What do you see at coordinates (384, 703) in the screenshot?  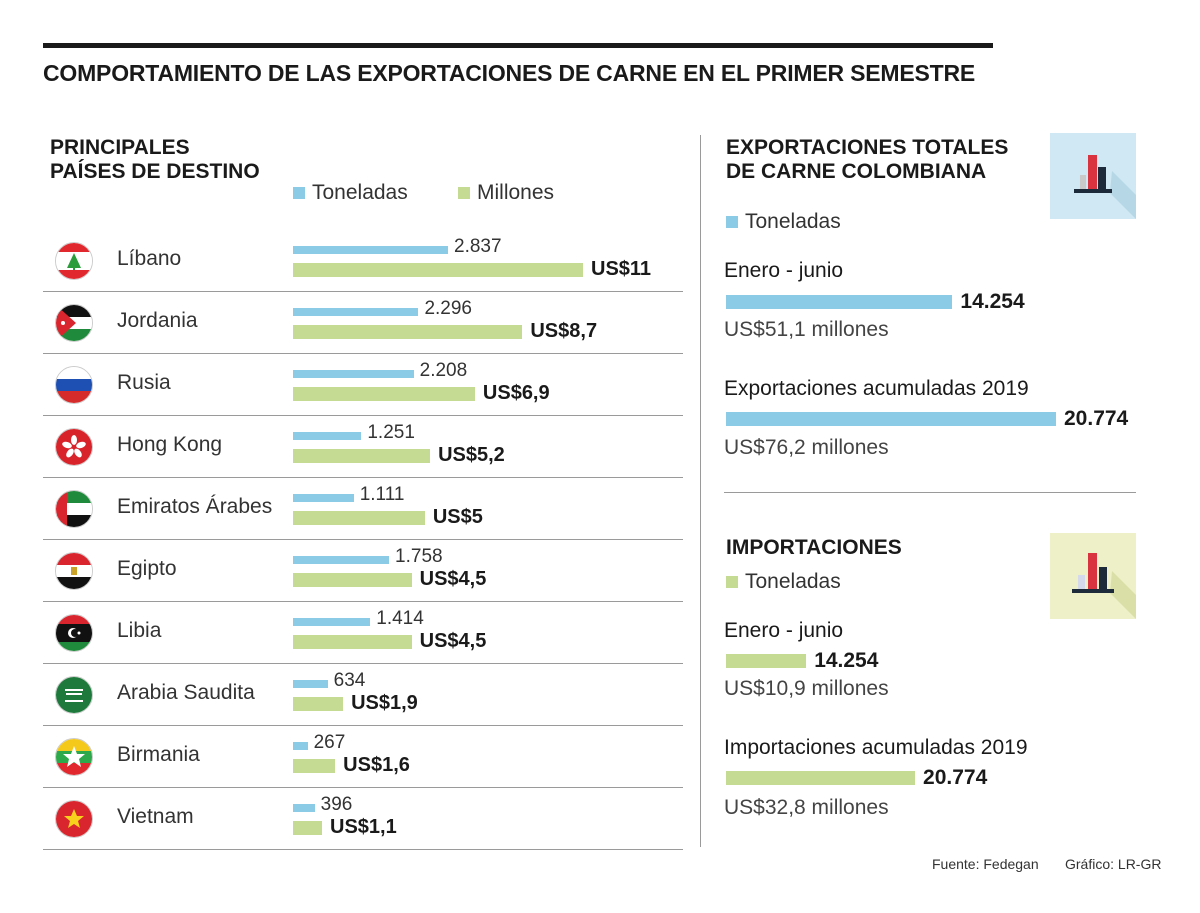 I see `millions-value-label: US$1,9` at bounding box center [384, 703].